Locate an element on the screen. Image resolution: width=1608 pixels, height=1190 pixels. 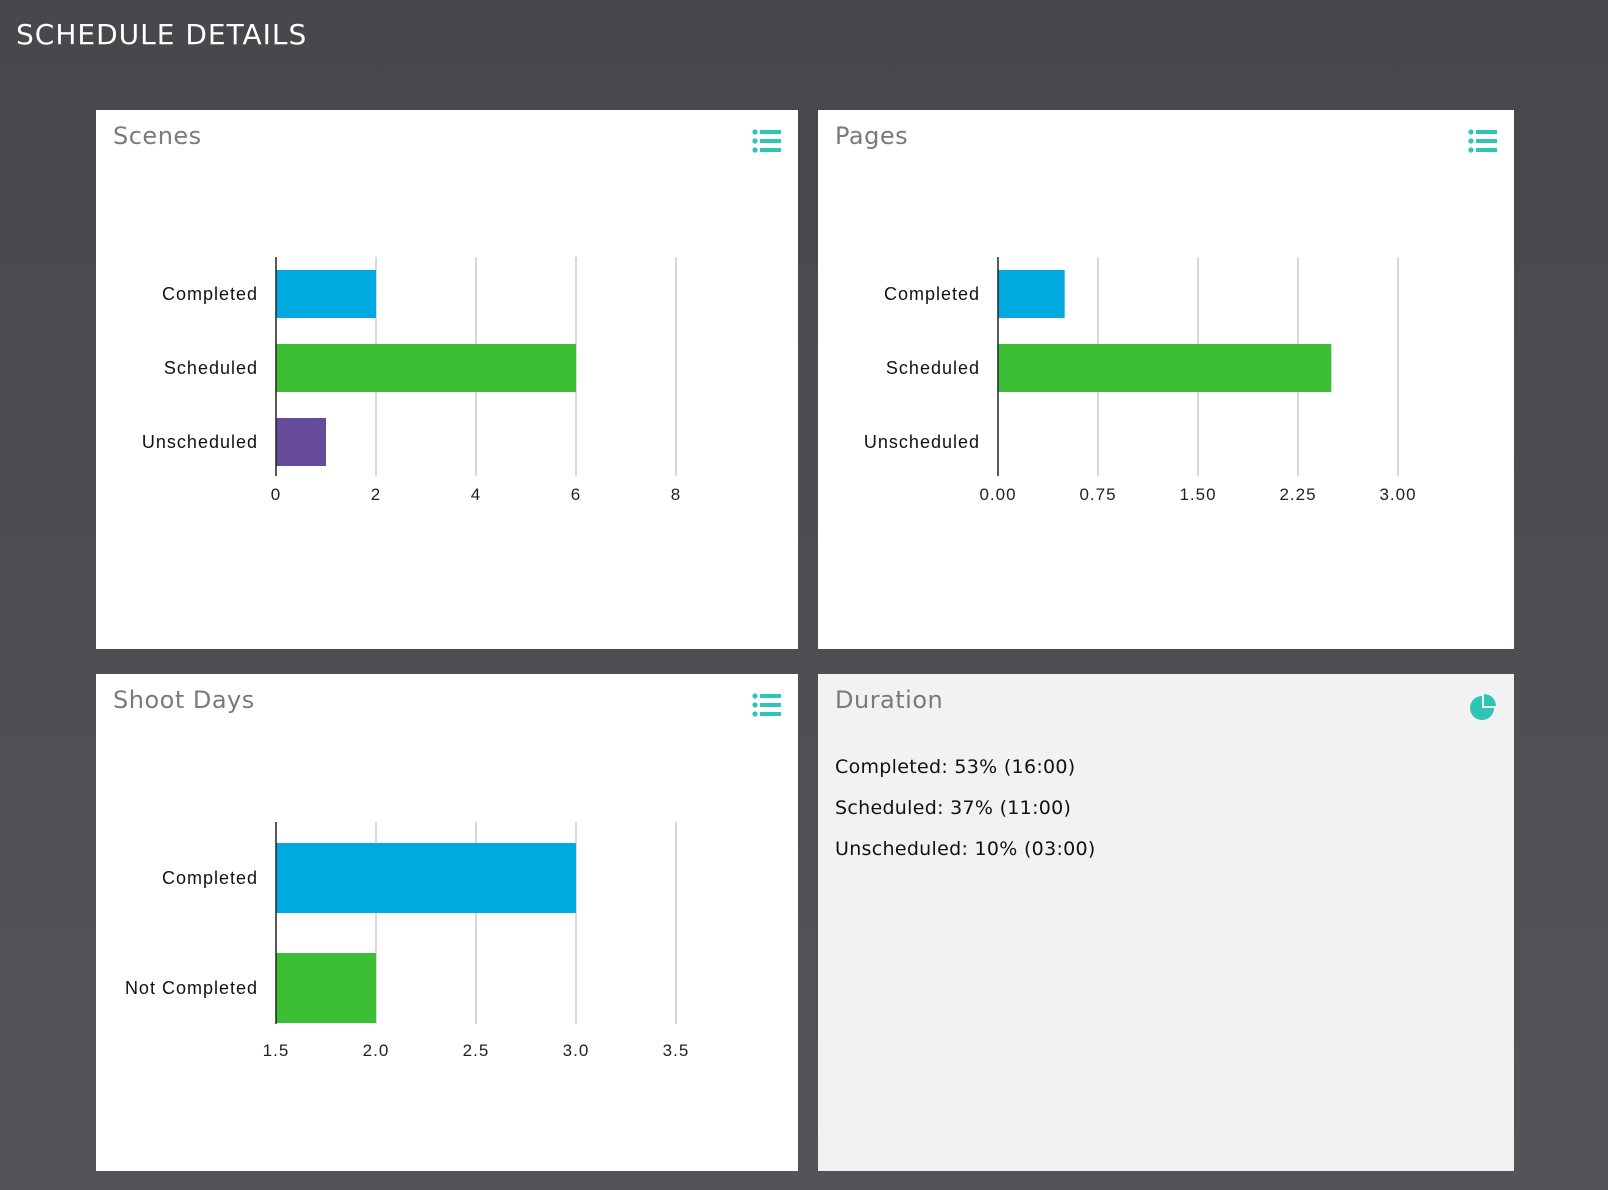
x-tick-label: 1.5 is located at coordinates (276, 1050).